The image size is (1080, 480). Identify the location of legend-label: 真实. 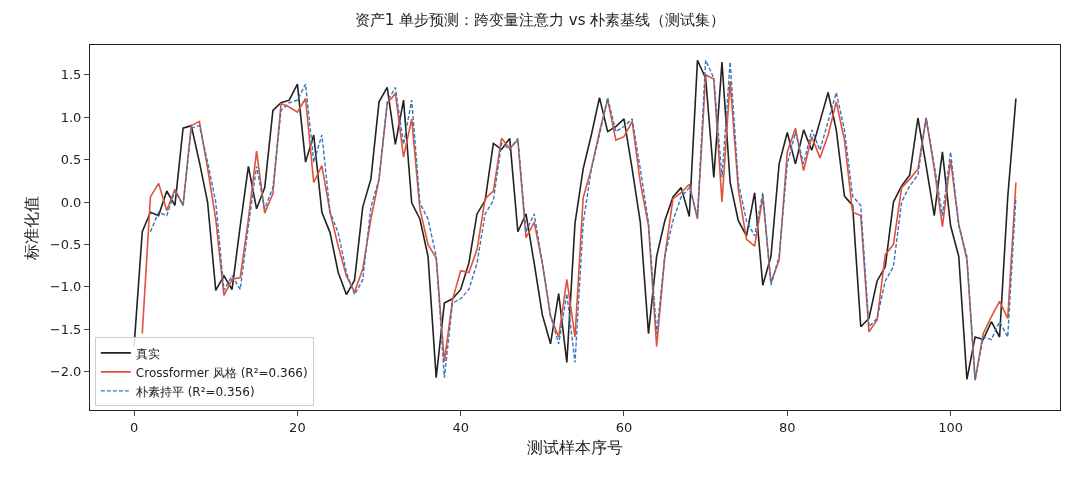
(147, 353).